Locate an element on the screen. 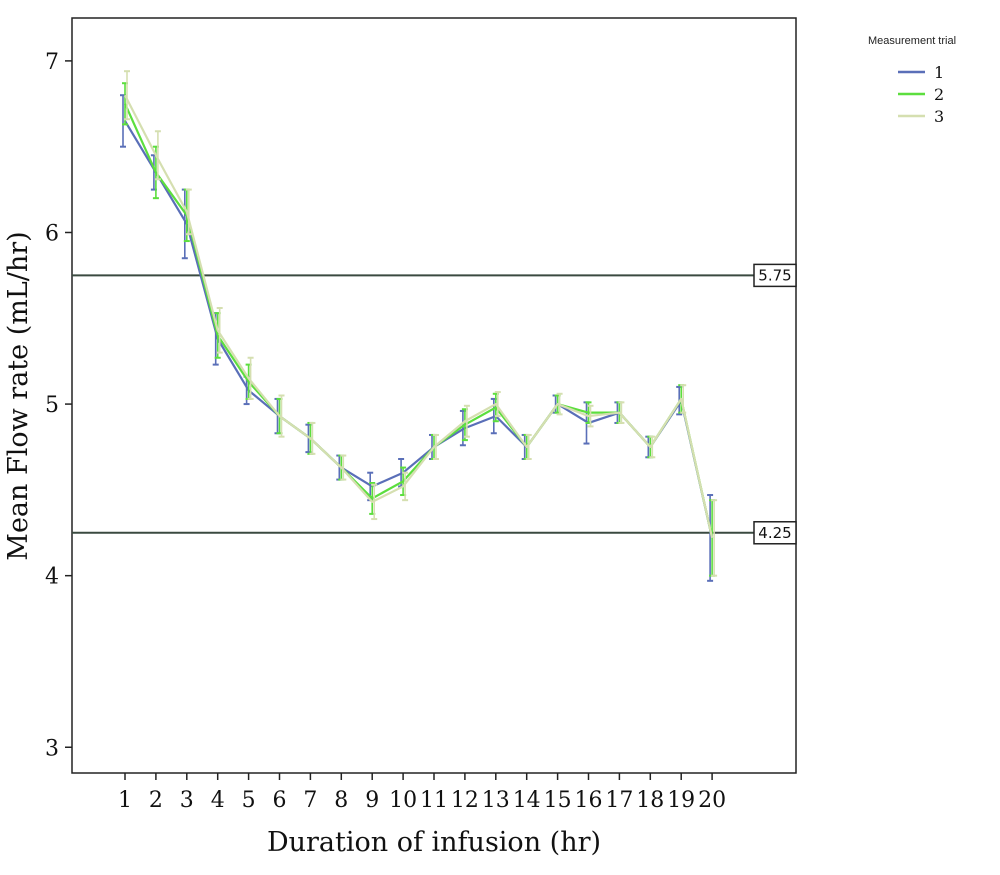 The height and width of the screenshot is (875, 1000). legend-label-1: 1 is located at coordinates (939, 72).